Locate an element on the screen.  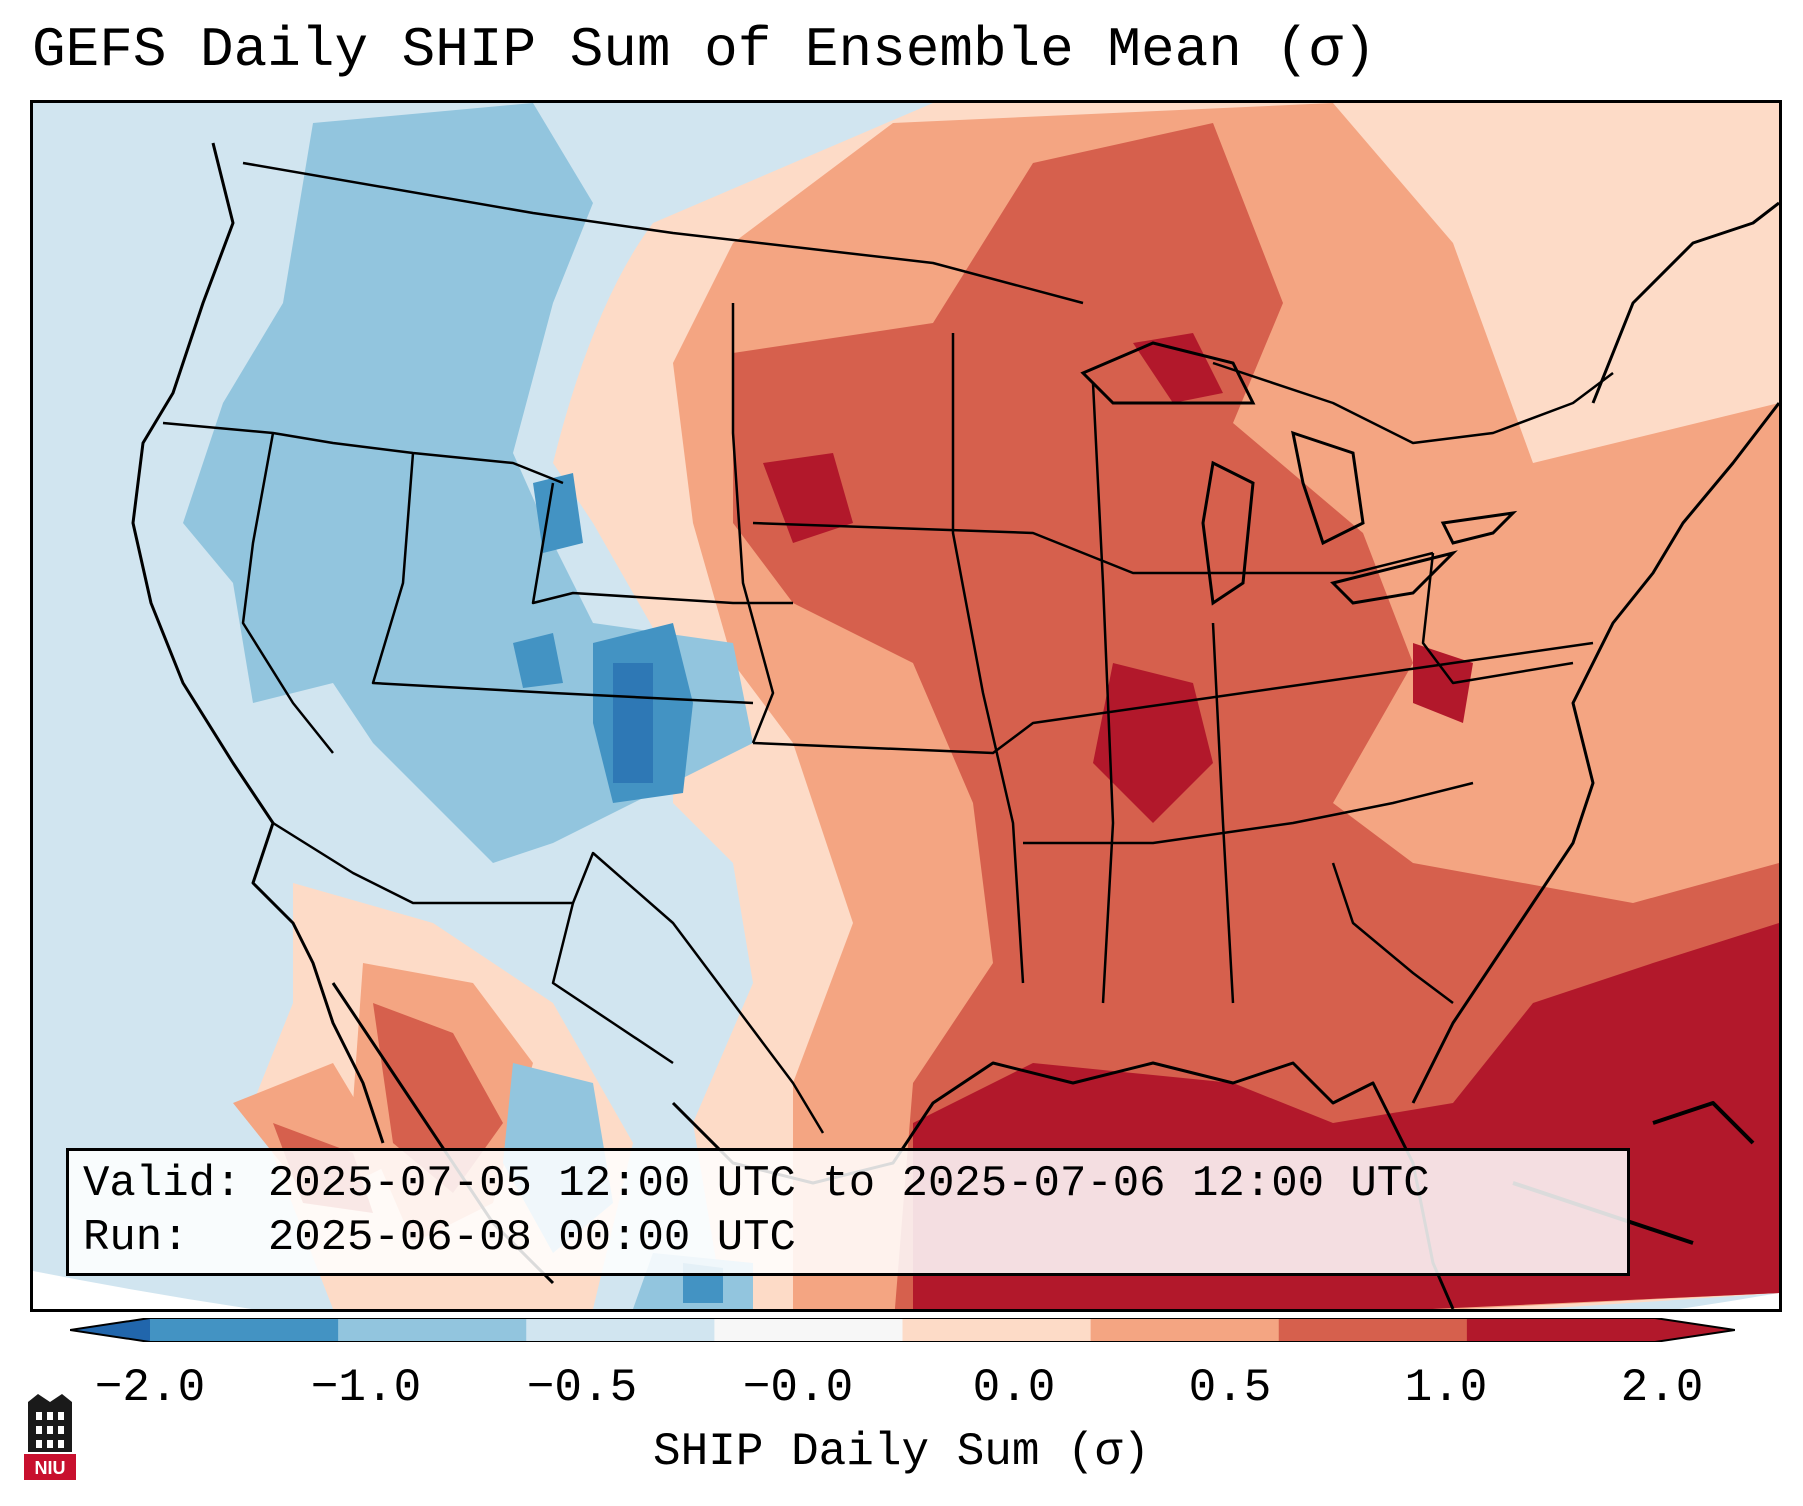
colorbar is located at coordinates (902, 1330).